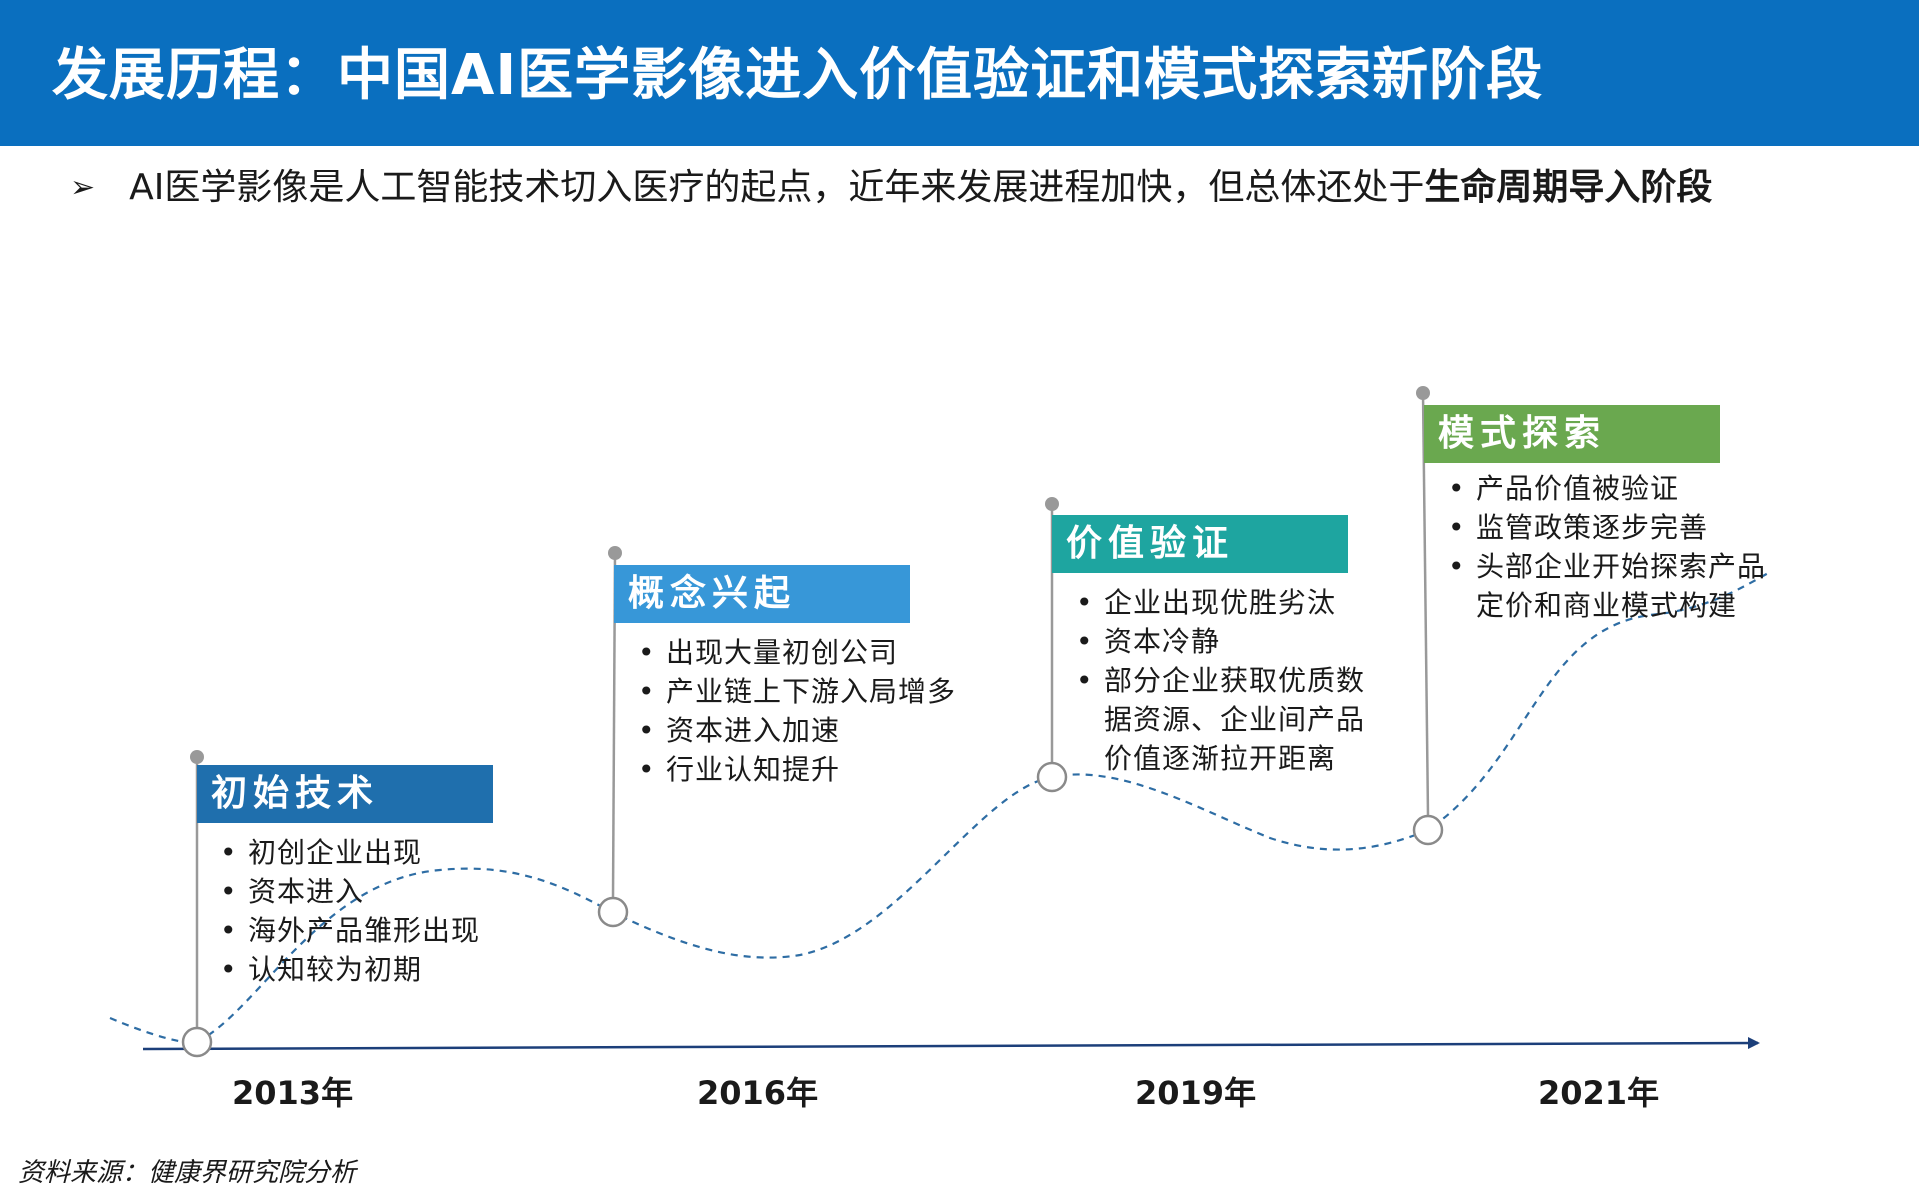 This screenshot has height=1199, width=1919. Describe the element at coordinates (1601, 547) in the screenshot. I see `stage-list-model-exploration: • 产品价值被验证 • 监管政策逐步完善 • 头部企业开始探索产品 定价和商业模式构建` at that location.